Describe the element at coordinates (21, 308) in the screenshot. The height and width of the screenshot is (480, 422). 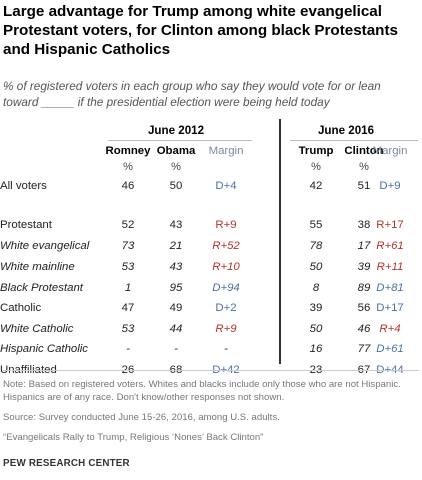
I see `row-label: Catholic` at that location.